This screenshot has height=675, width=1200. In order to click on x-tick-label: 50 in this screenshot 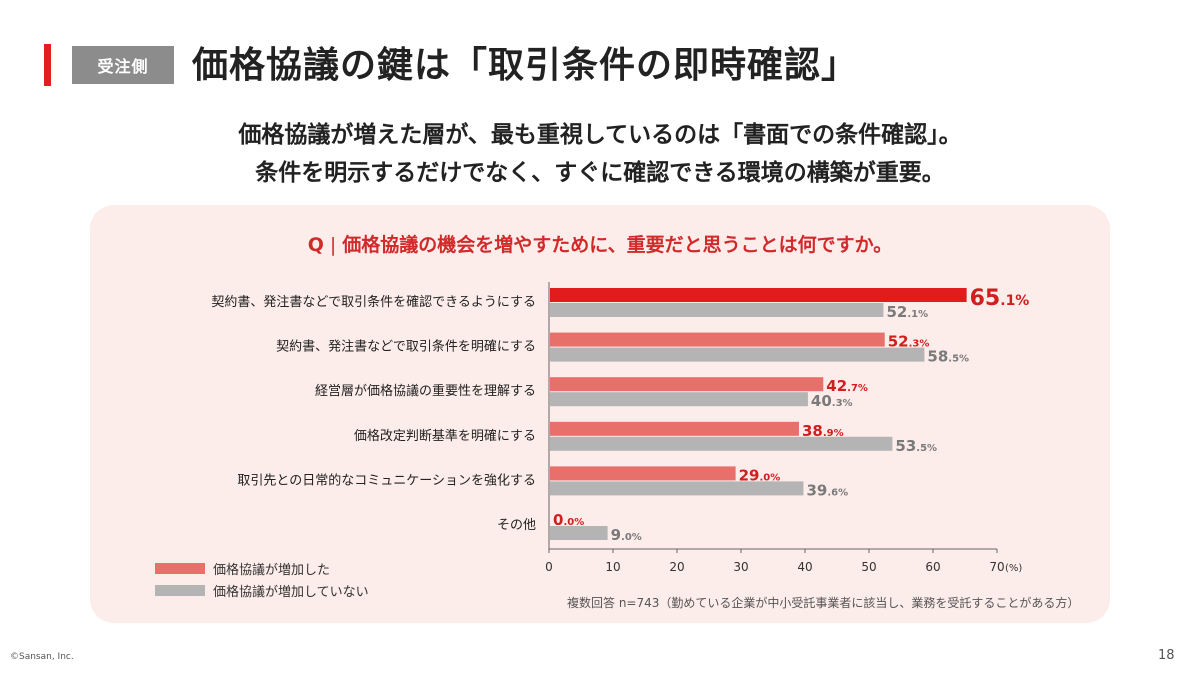, I will do `click(868, 567)`.